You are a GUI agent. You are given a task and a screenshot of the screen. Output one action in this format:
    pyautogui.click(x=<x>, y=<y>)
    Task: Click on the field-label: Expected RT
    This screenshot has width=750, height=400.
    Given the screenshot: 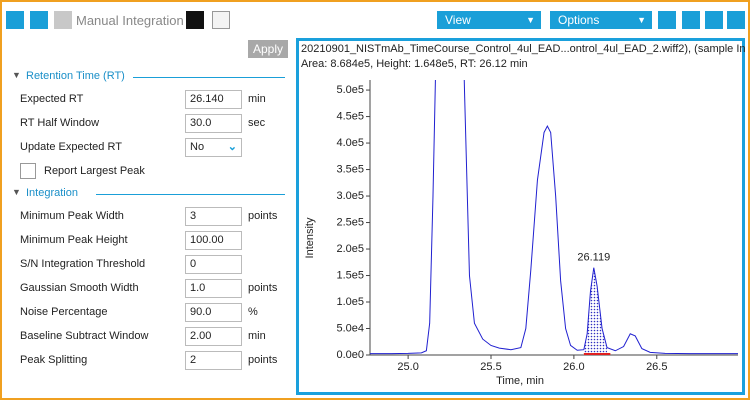 What is the action you would take?
    pyautogui.click(x=52, y=99)
    